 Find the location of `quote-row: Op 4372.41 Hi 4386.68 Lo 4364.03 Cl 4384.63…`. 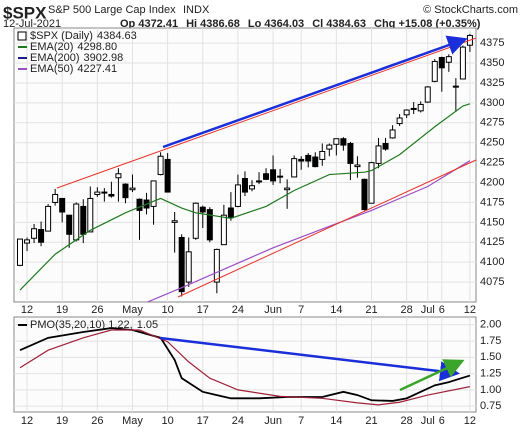

quote-row: Op 4372.41 Hi 4386.68 Lo 4364.03 Cl 4384.63… is located at coordinates (300, 24).